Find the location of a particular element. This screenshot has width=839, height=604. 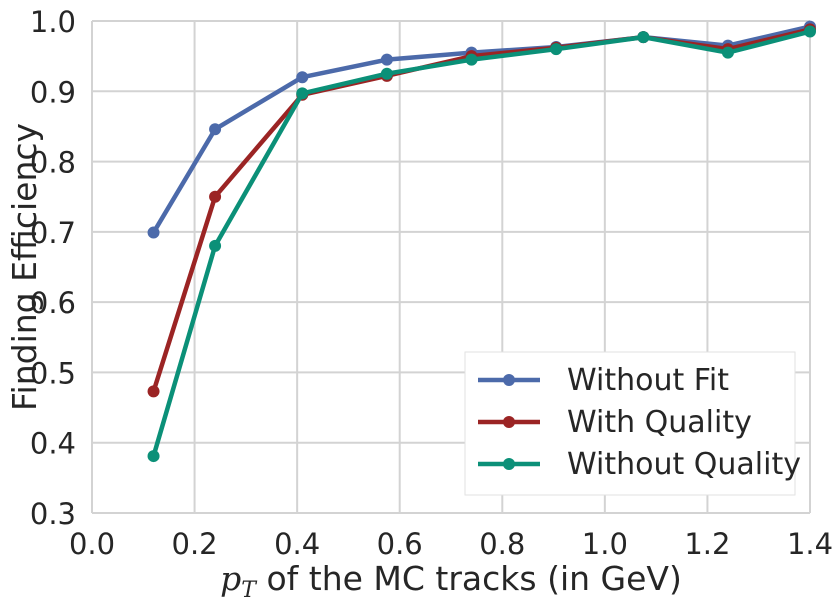

x-tick-label: 0.8 is located at coordinates (502, 544).